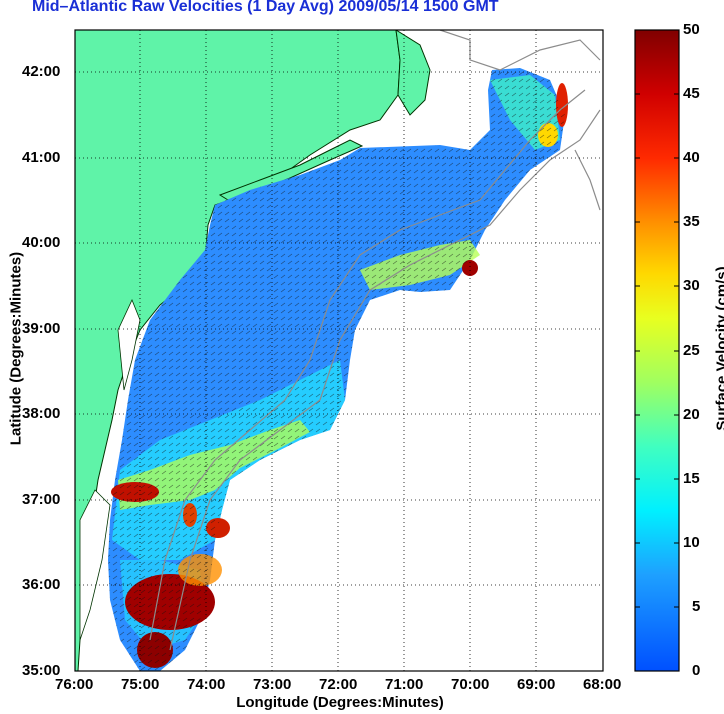 Image resolution: width=724 pixels, height=714 pixels. Describe the element at coordinates (696, 670) in the screenshot. I see `colorbar-tick: 0` at that location.